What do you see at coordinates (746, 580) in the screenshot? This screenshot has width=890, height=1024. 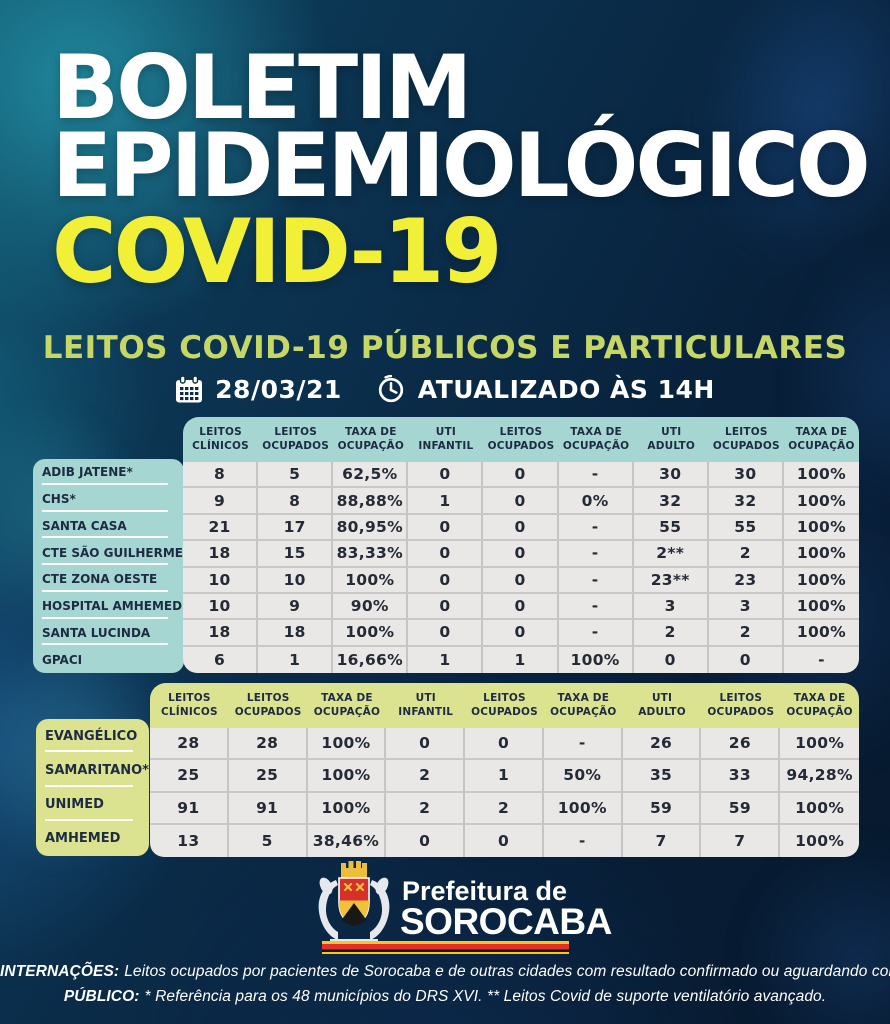 I see `data-cell: 23` at bounding box center [746, 580].